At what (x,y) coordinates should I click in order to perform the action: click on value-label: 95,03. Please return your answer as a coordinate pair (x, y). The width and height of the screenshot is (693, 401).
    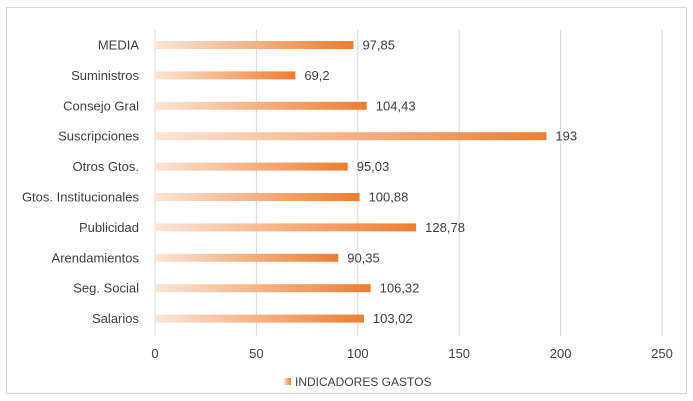
    Looking at the image, I should click on (373, 166).